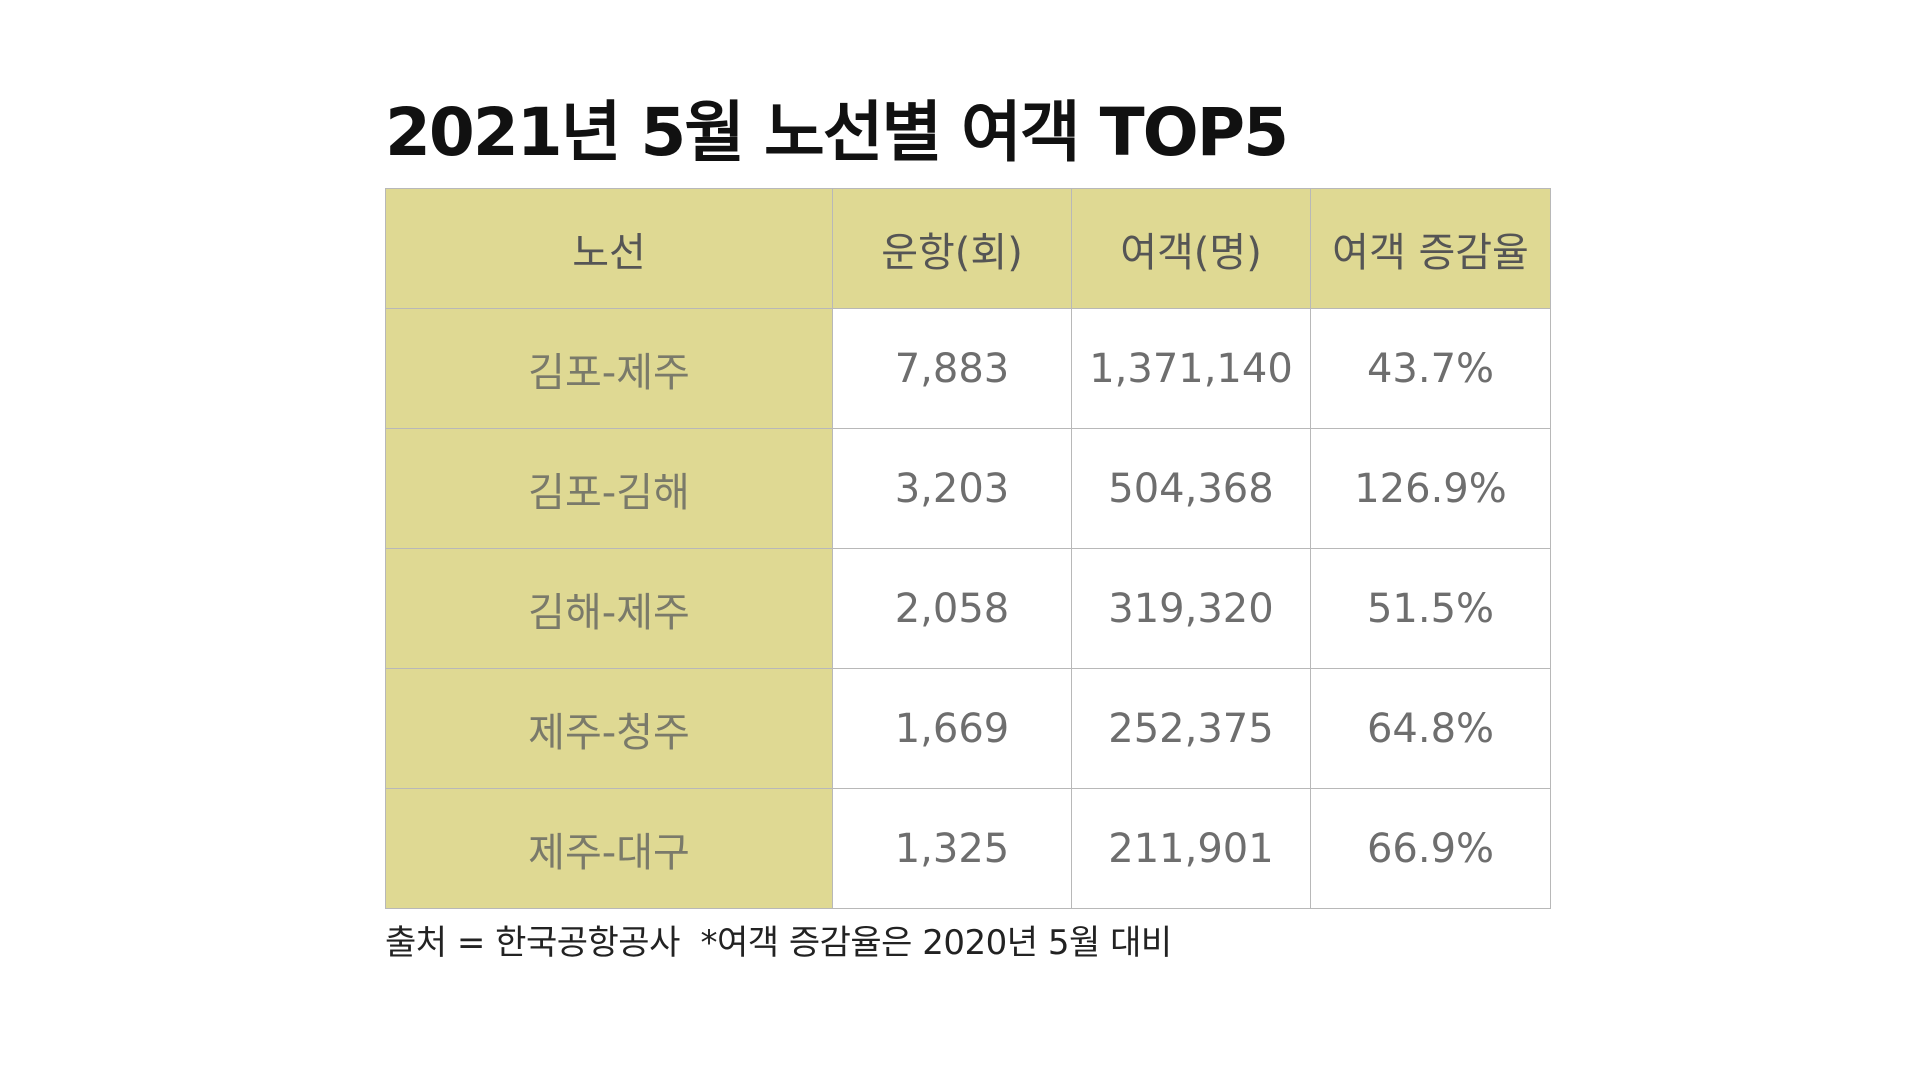  I want to click on flights-cell: 1,325, so click(952, 848).